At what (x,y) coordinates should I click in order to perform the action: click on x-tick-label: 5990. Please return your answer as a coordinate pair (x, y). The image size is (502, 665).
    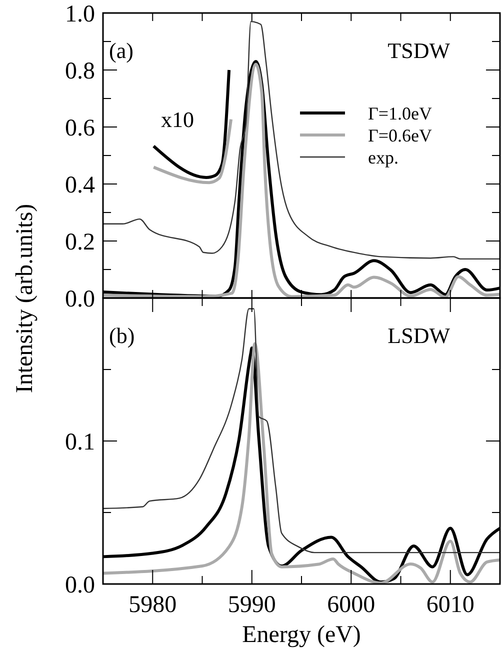
    Looking at the image, I should click on (252, 605).